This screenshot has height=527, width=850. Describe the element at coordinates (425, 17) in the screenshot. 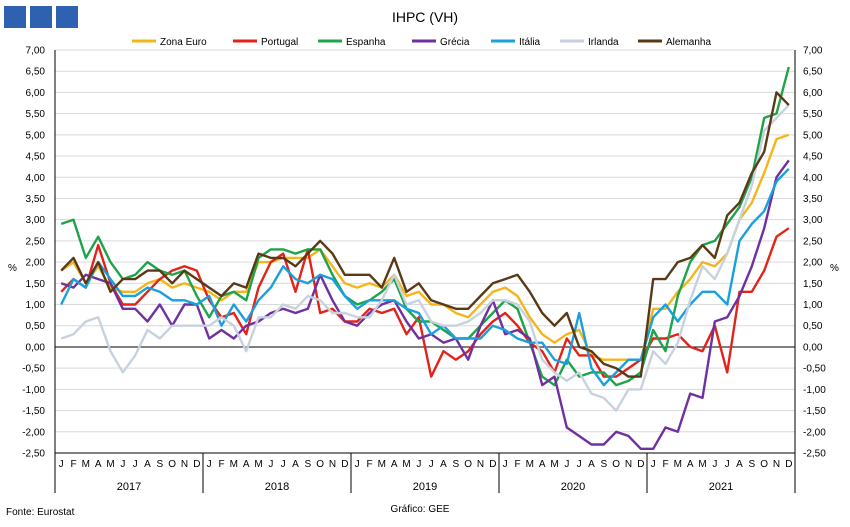

I see `chart-title: IHPC (VH)` at that location.